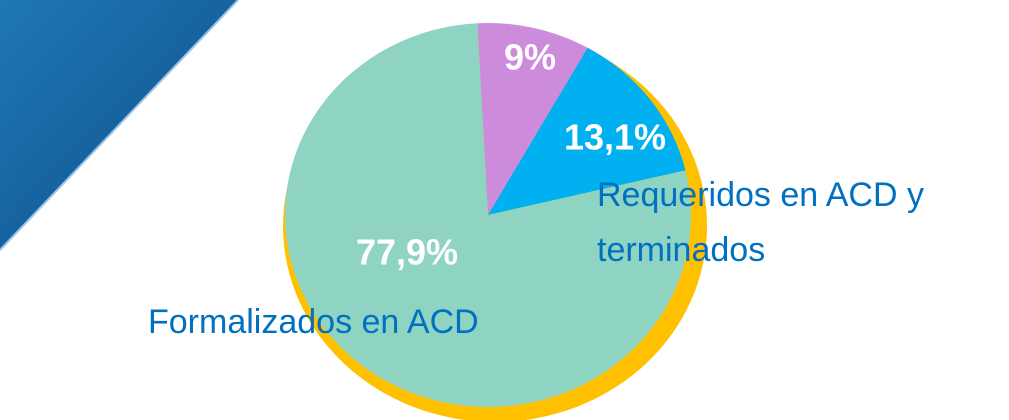 The width and height of the screenshot is (1009, 420). Describe the element at coordinates (530, 57) in the screenshot. I see `value-label: 9%` at that location.